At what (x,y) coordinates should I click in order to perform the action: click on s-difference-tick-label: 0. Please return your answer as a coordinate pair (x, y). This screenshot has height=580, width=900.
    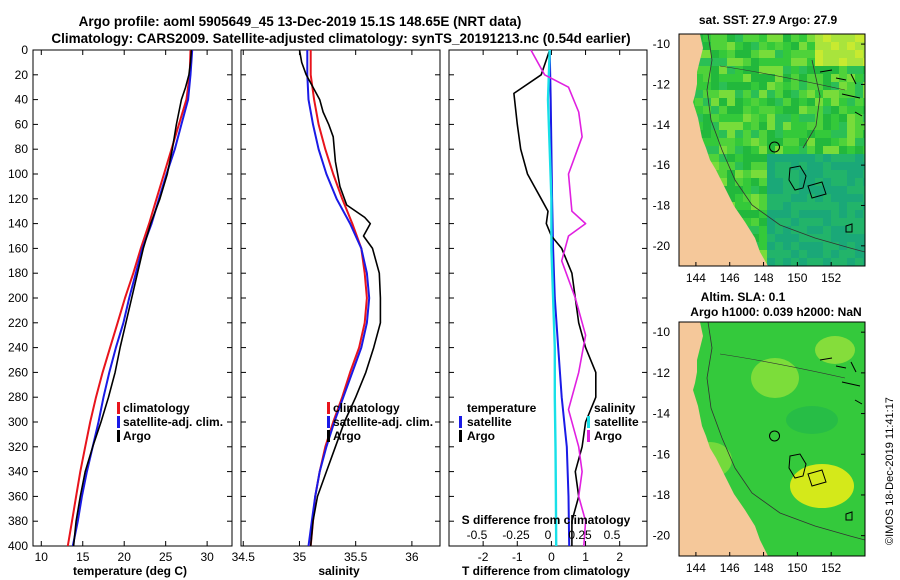
    Looking at the image, I should click on (548, 535).